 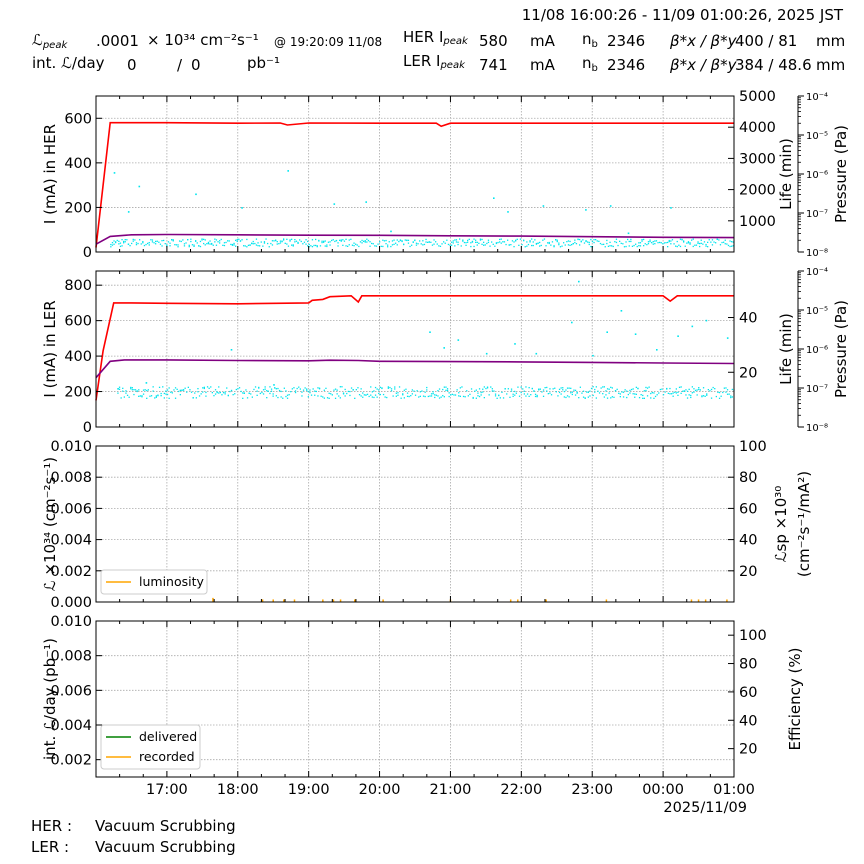 What do you see at coordinates (817, 214) in the screenshot?
I see `pressure-tick-label: 10⁻⁷` at bounding box center [817, 214].